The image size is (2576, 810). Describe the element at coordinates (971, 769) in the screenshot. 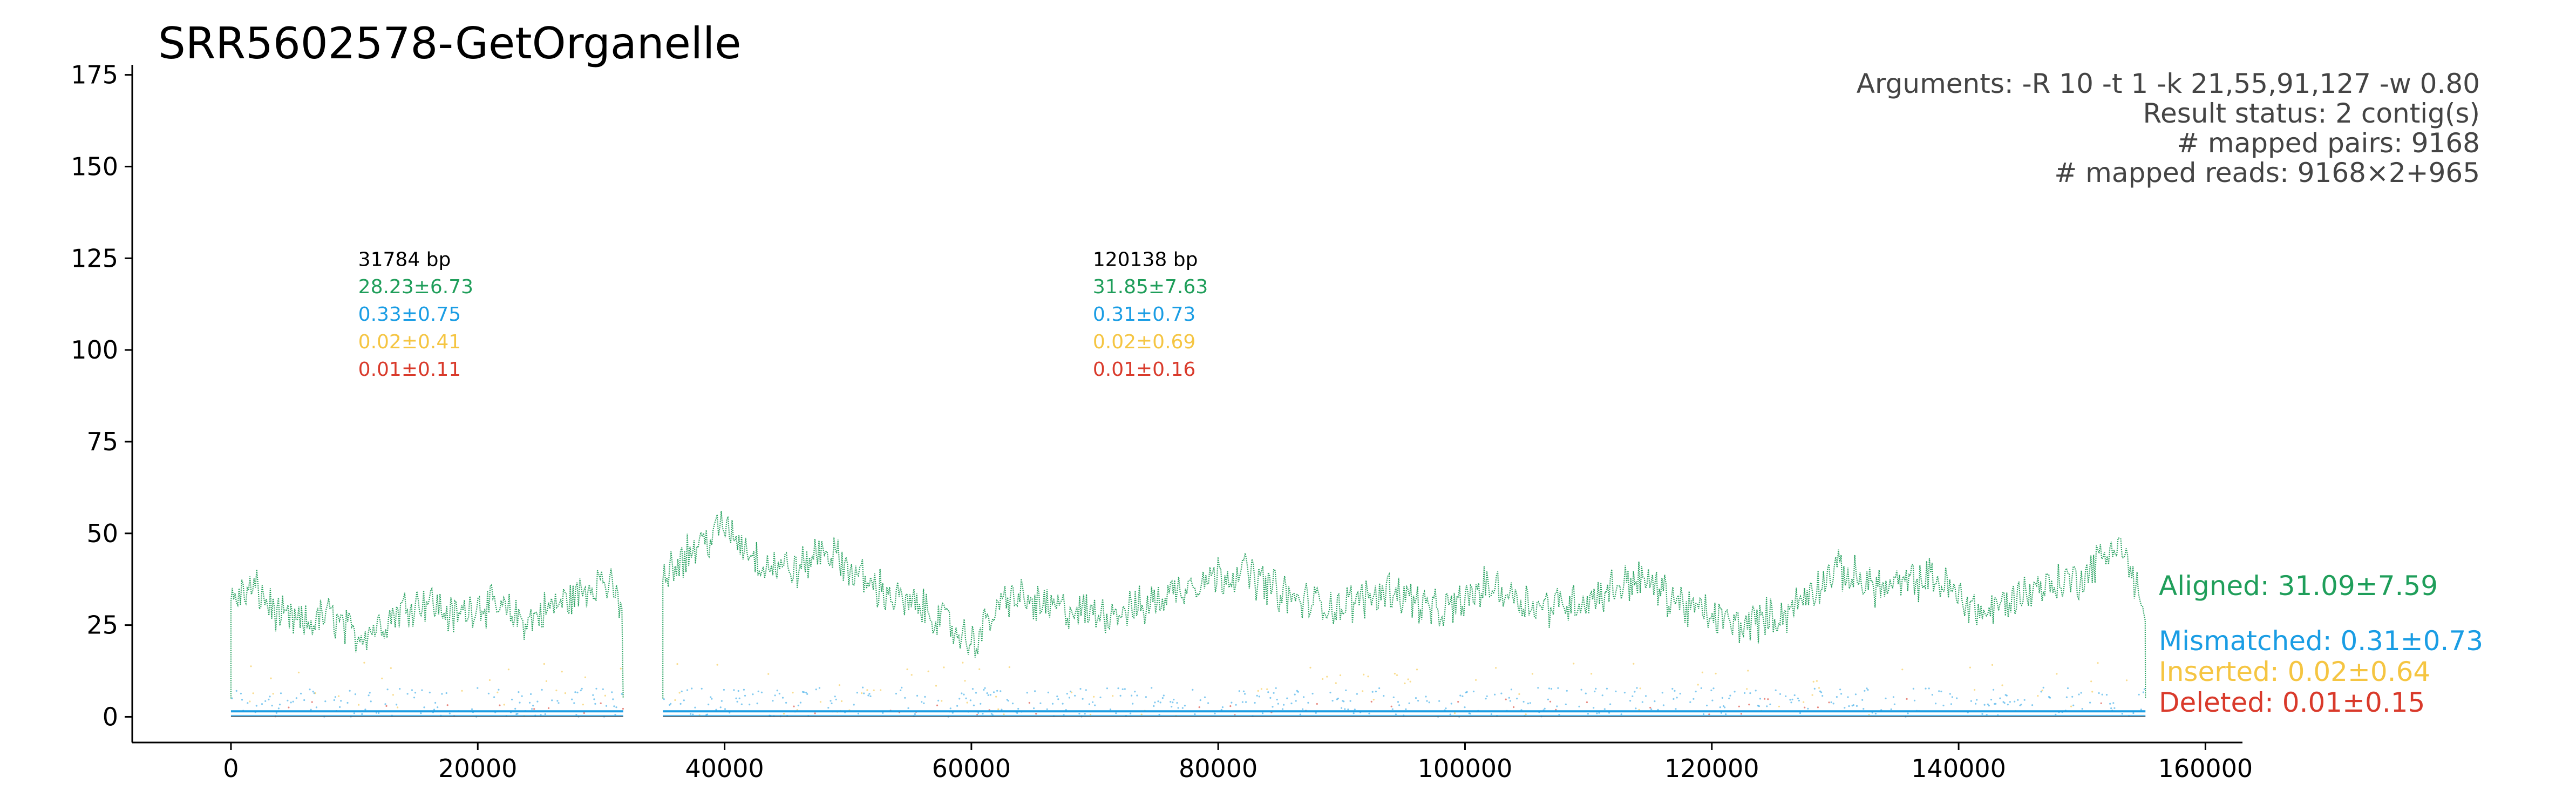

I see `x-tick-label: 60000` at that location.